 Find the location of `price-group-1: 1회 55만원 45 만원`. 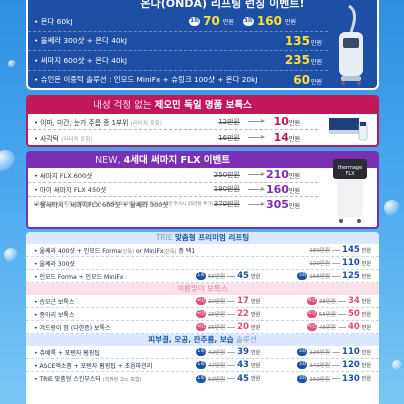

price-group-1: 1회 55만원 45 만원 is located at coordinates (228, 276).